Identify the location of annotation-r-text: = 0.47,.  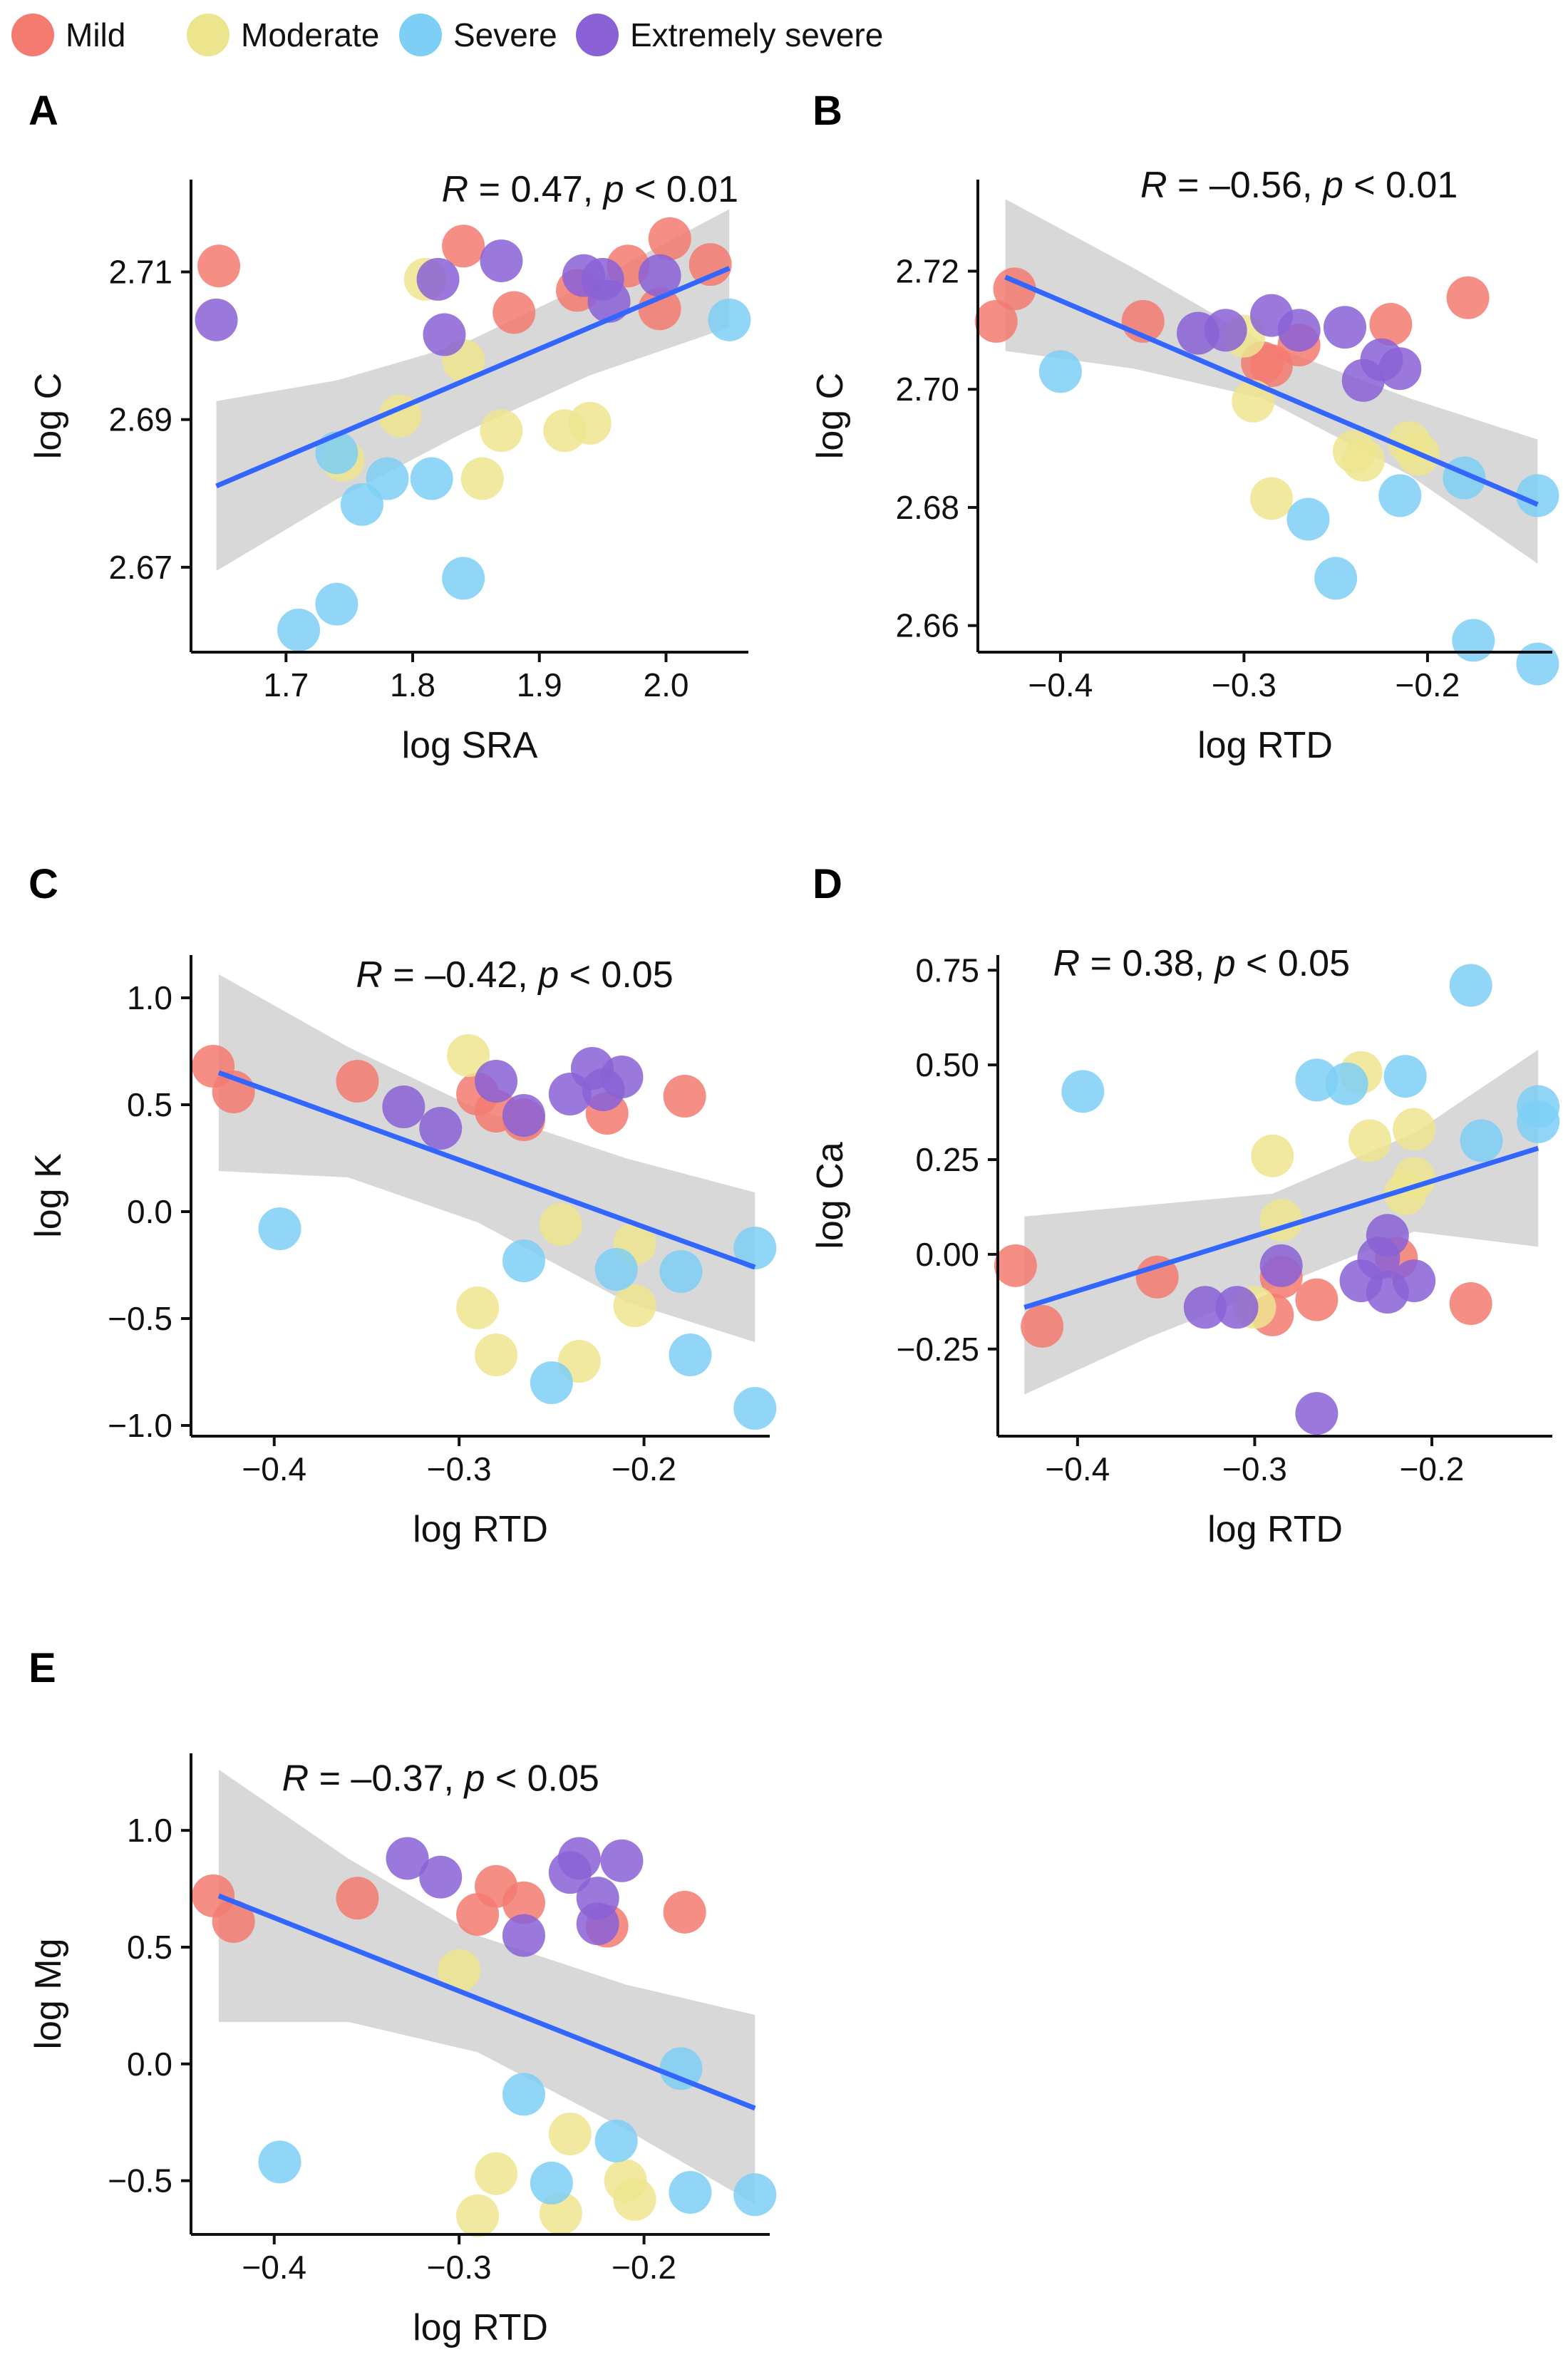
(536, 189).